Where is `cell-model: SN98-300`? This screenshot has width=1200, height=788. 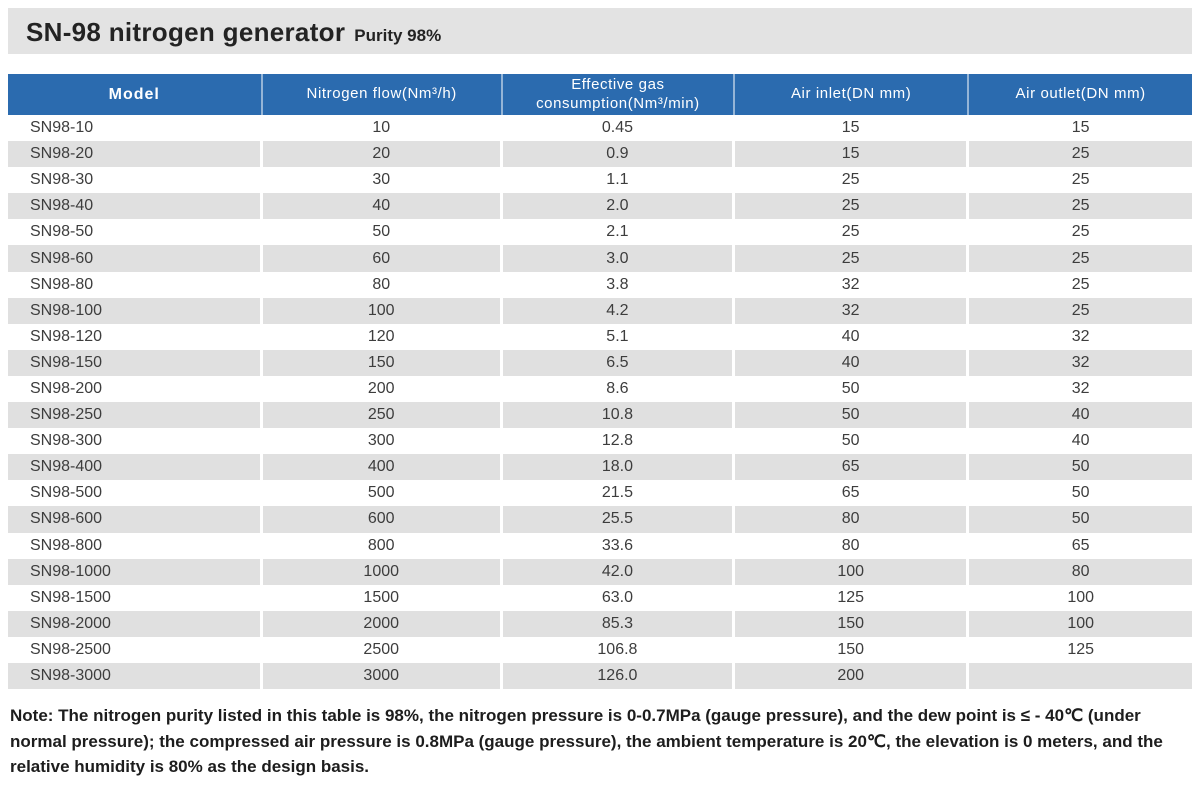
cell-model: SN98-300 is located at coordinates (135, 441).